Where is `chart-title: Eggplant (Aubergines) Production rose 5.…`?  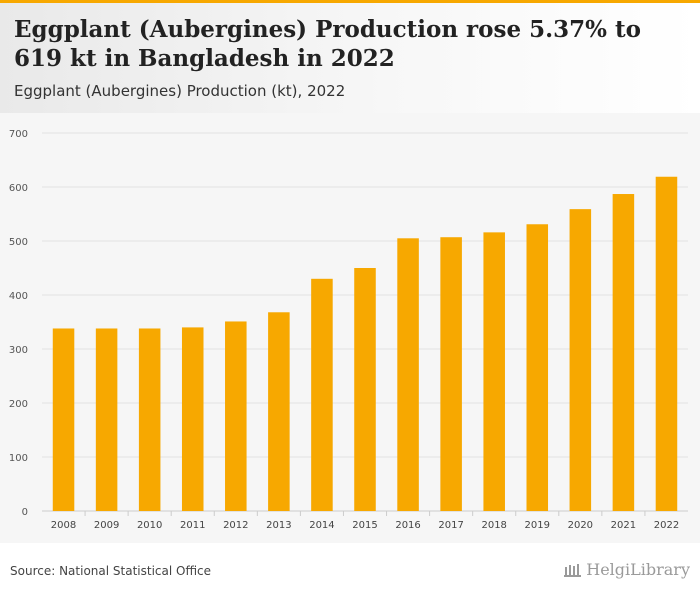
chart-title: Eggplant (Aubergines) Production rose 5.… is located at coordinates (327, 44).